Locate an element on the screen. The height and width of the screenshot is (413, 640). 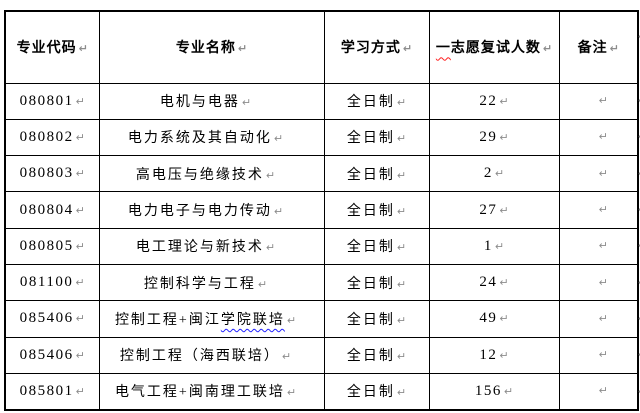
count-value: 27 is located at coordinates (488, 209).